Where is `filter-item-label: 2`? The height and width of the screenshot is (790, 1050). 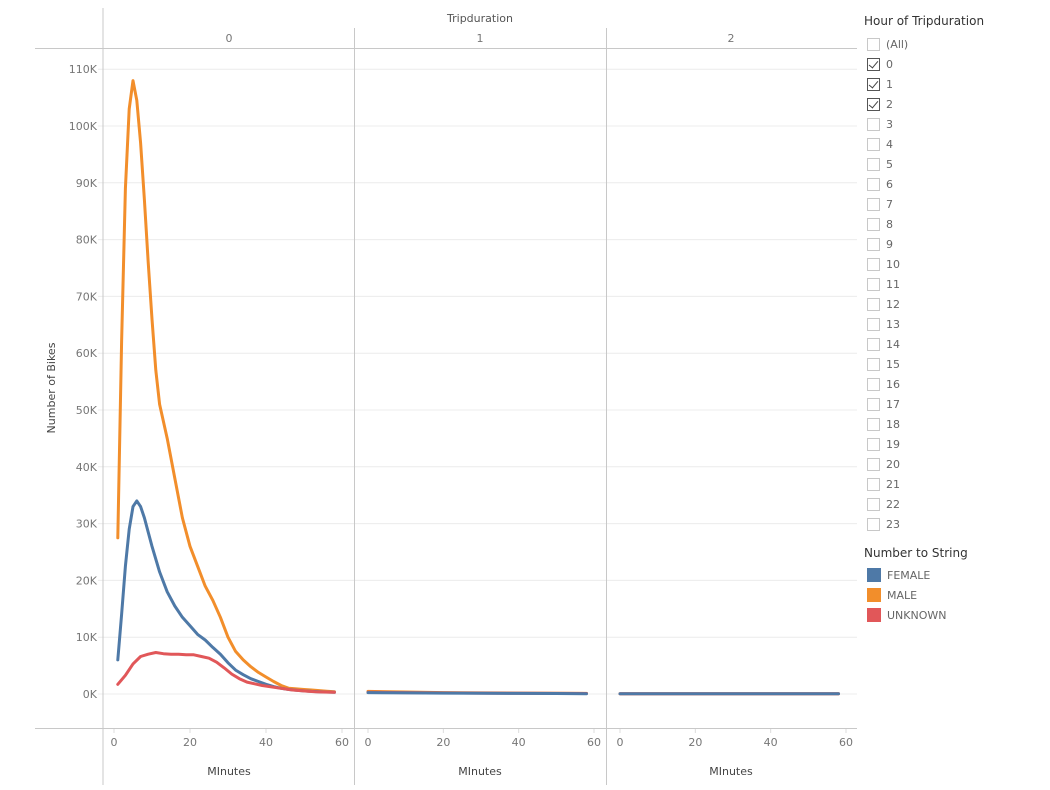
filter-item-label: 2 is located at coordinates (889, 104).